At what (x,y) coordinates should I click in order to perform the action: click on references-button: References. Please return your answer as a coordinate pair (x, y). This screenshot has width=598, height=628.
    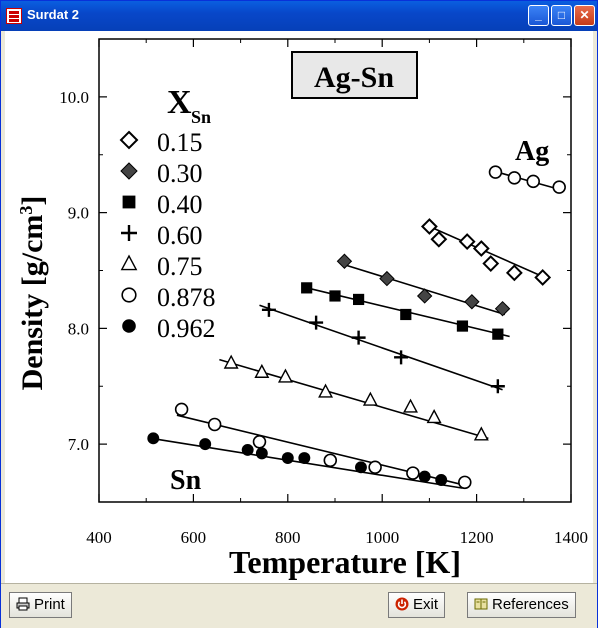
    Looking at the image, I should click on (521, 605).